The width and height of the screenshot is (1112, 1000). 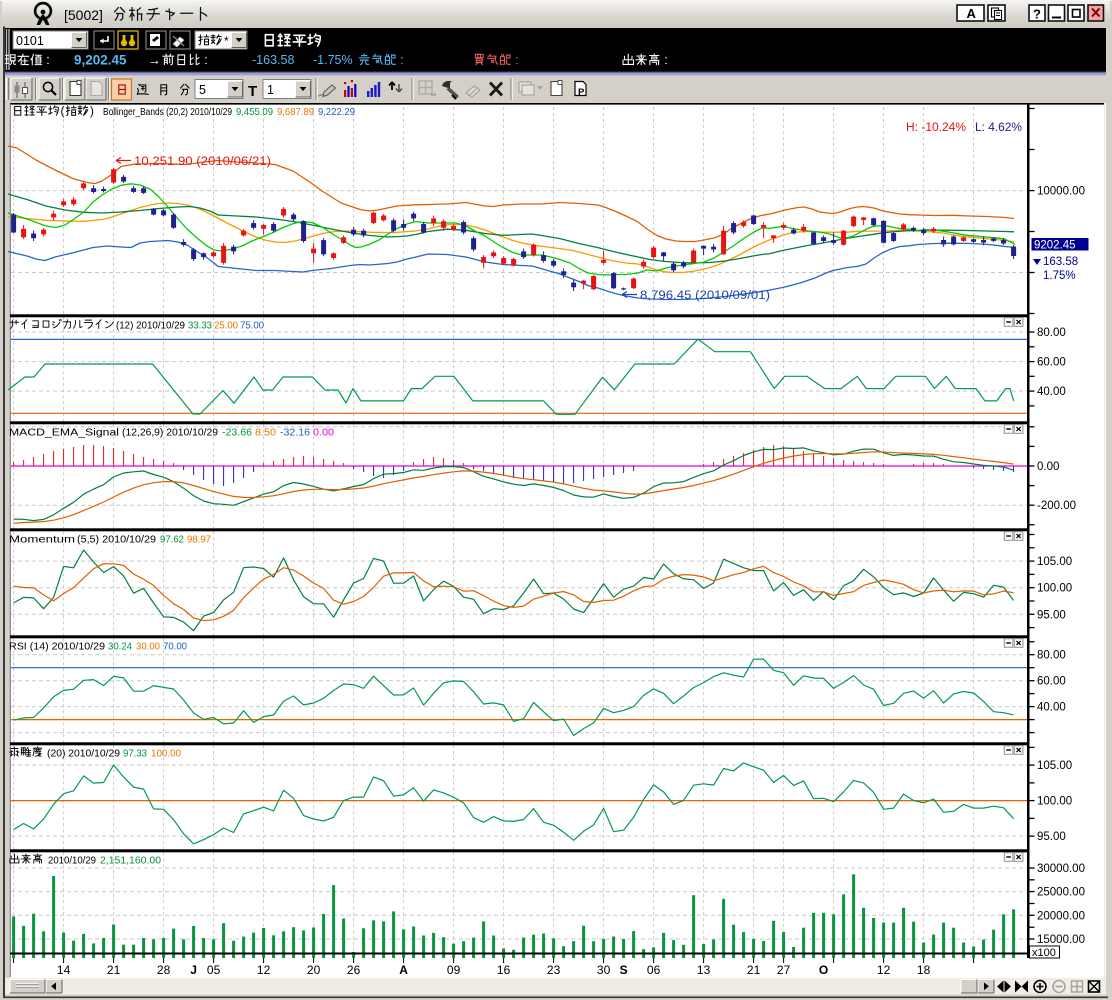 I want to click on svg-text: 25000.00, so click(x=1061, y=893).